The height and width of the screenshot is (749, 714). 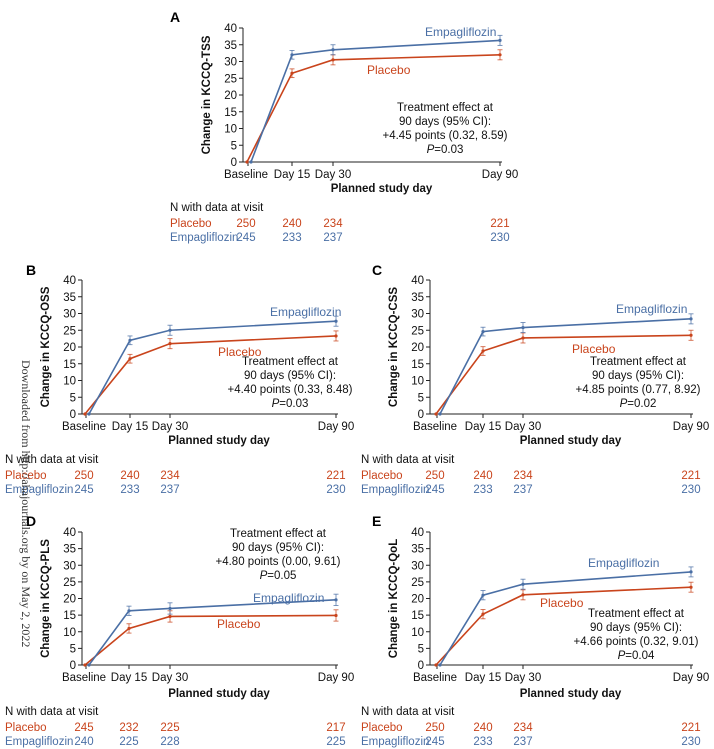 What do you see at coordinates (169, 742) in the screenshot?
I see `n-value: 228` at bounding box center [169, 742].